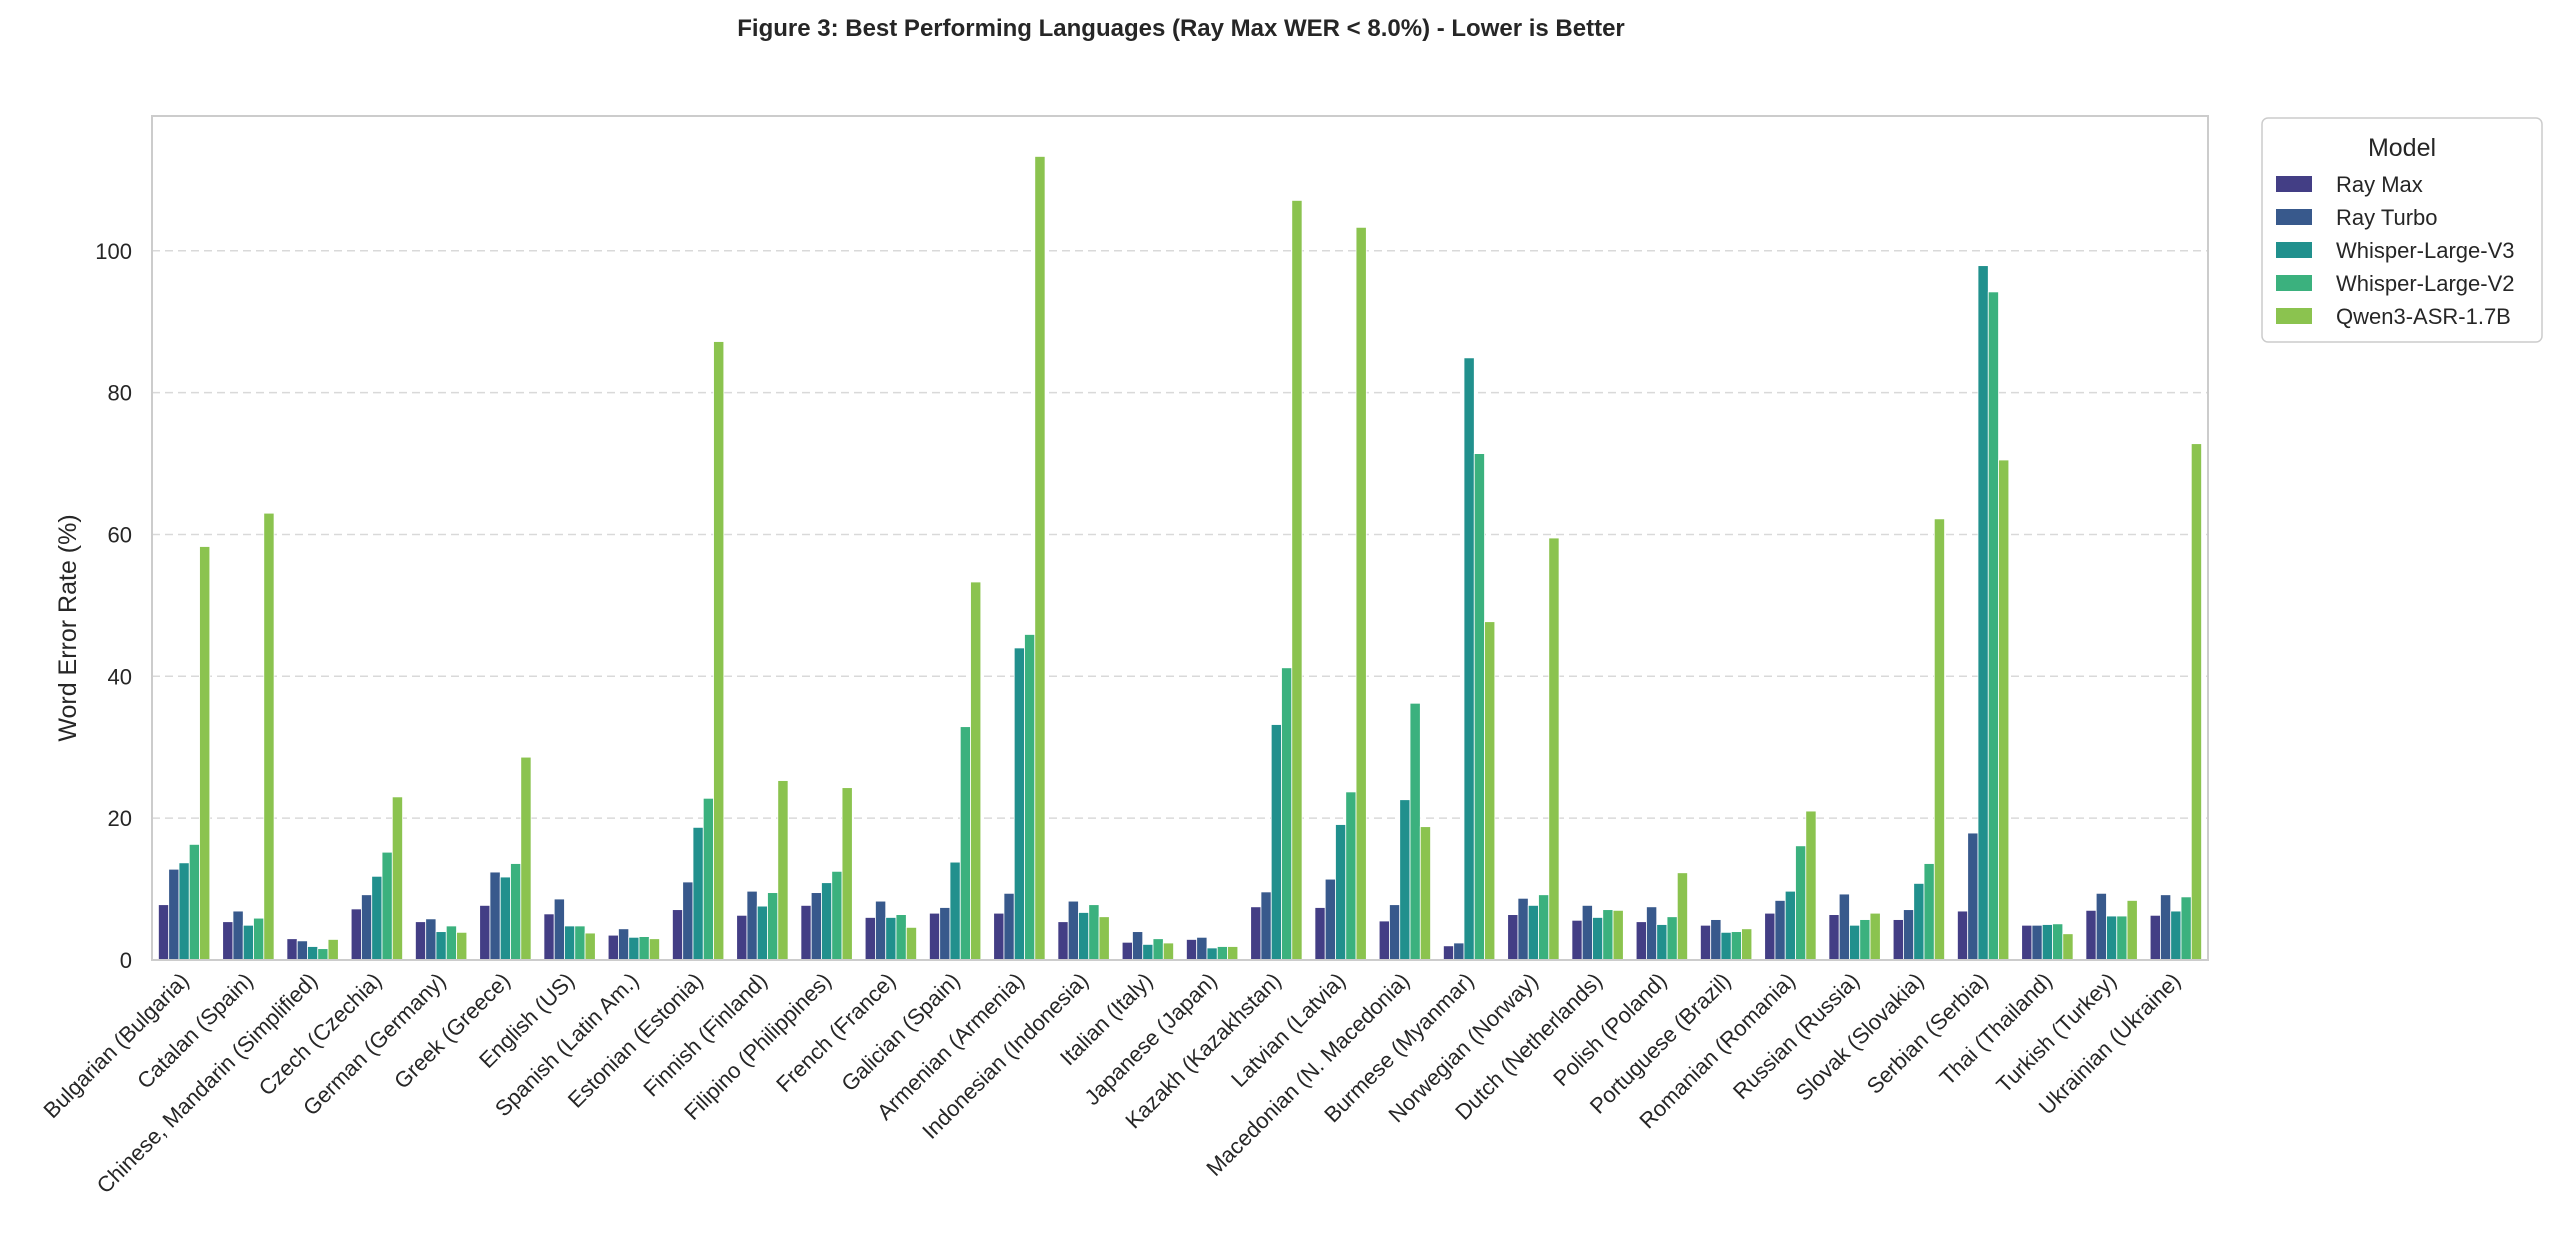  Describe the element at coordinates (120, 818) in the screenshot. I see `y-tick-label: 20` at that location.